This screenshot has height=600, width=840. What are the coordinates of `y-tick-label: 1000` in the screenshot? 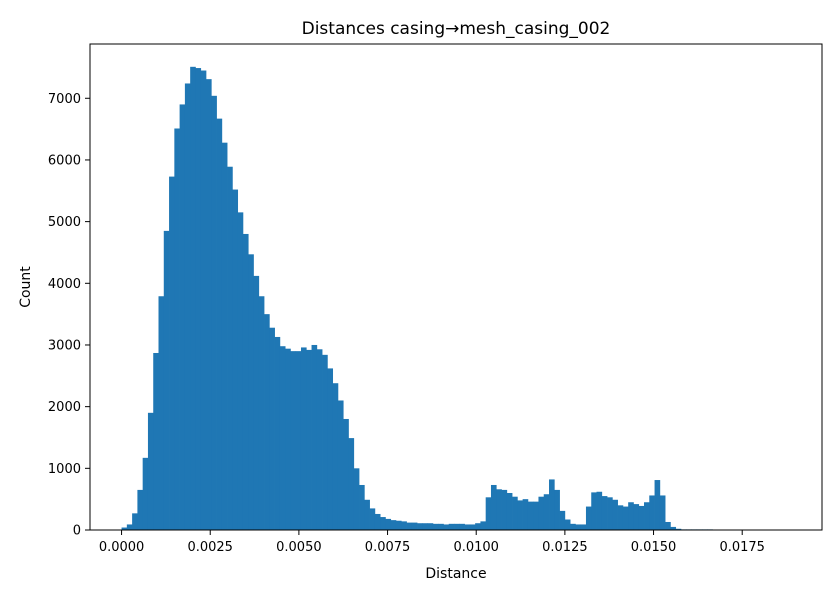 It's located at (64, 469).